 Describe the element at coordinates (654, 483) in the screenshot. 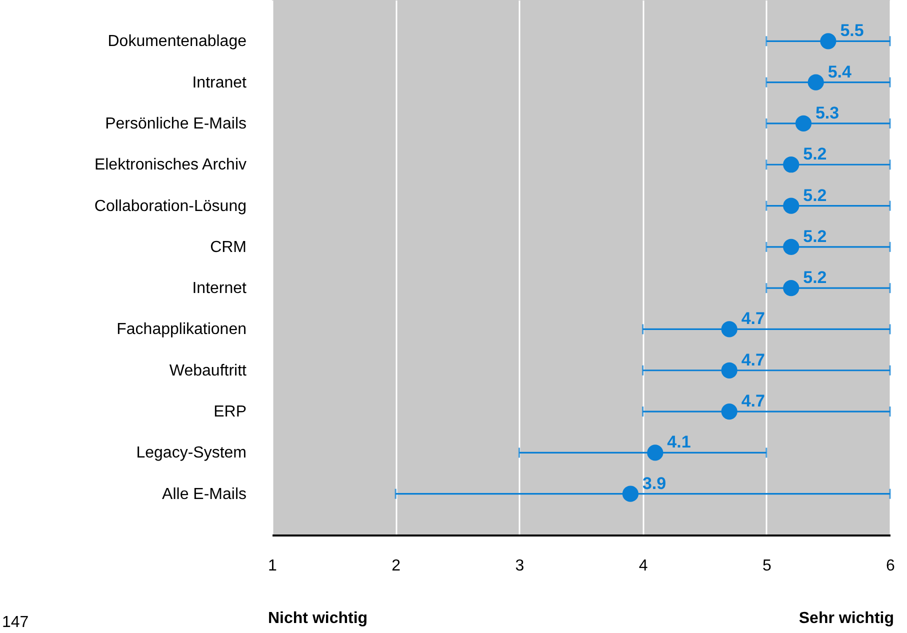

I see `data-label: 3.9` at that location.